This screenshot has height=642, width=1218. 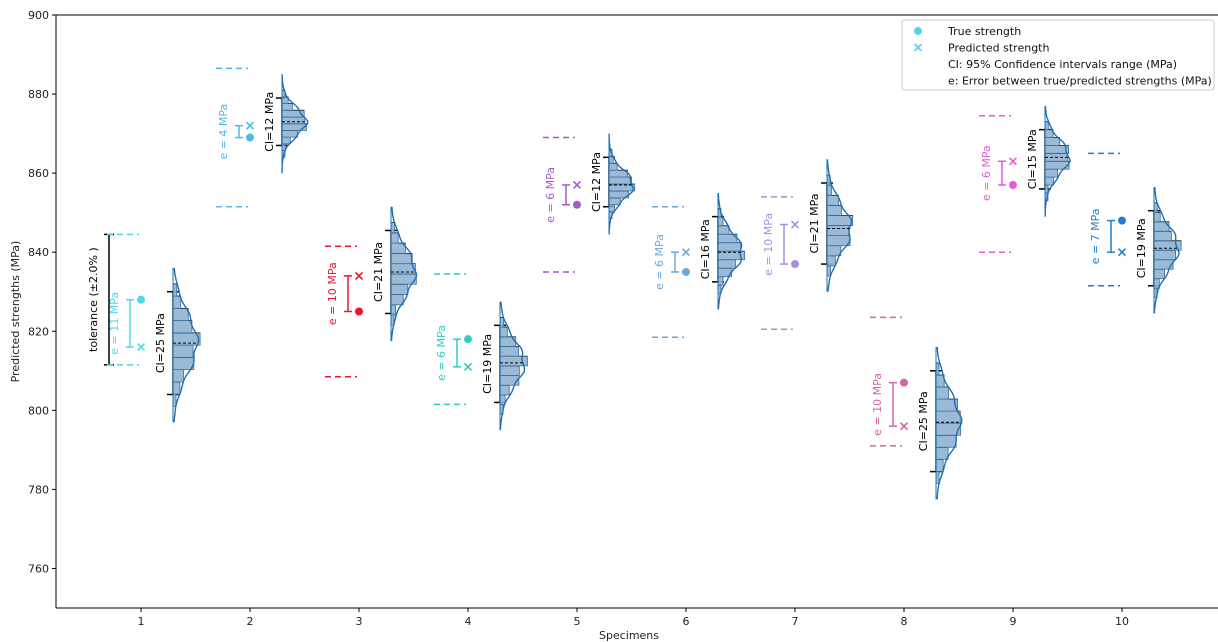 What do you see at coordinates (596, 182) in the screenshot?
I see `ci-label: CI=12 MPa` at bounding box center [596, 182].